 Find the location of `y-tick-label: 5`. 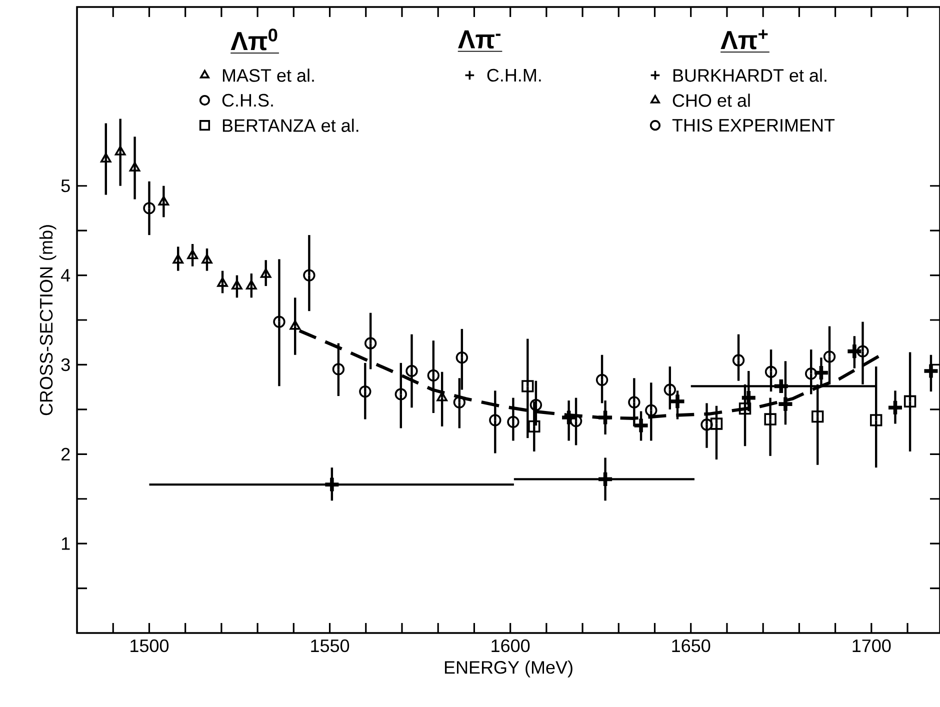

y-tick-label: 5 is located at coordinates (65, 186).